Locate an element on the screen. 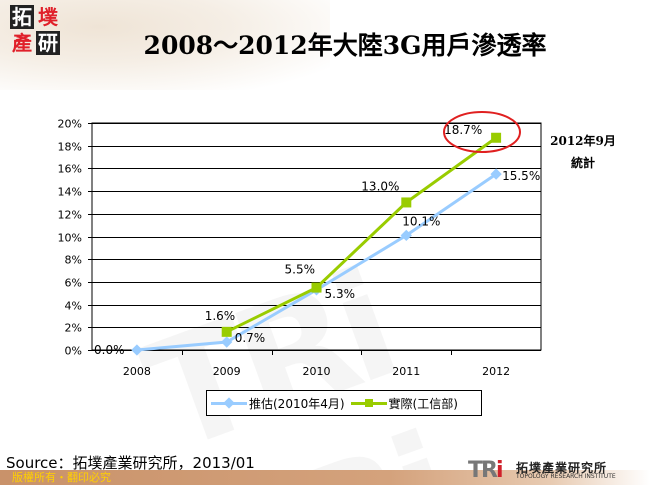 The height and width of the screenshot is (485, 650). annotation-line1: 2012年9月 is located at coordinates (583, 141).